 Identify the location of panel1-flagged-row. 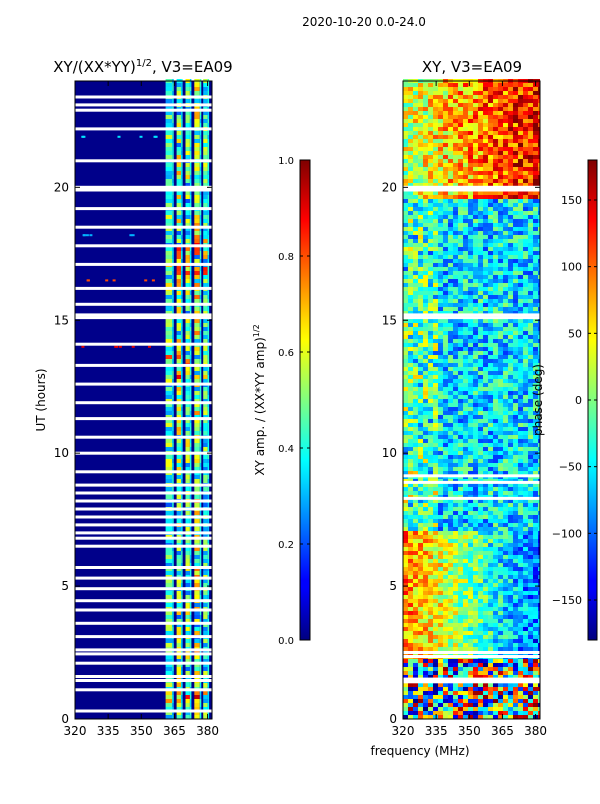
(143, 402).